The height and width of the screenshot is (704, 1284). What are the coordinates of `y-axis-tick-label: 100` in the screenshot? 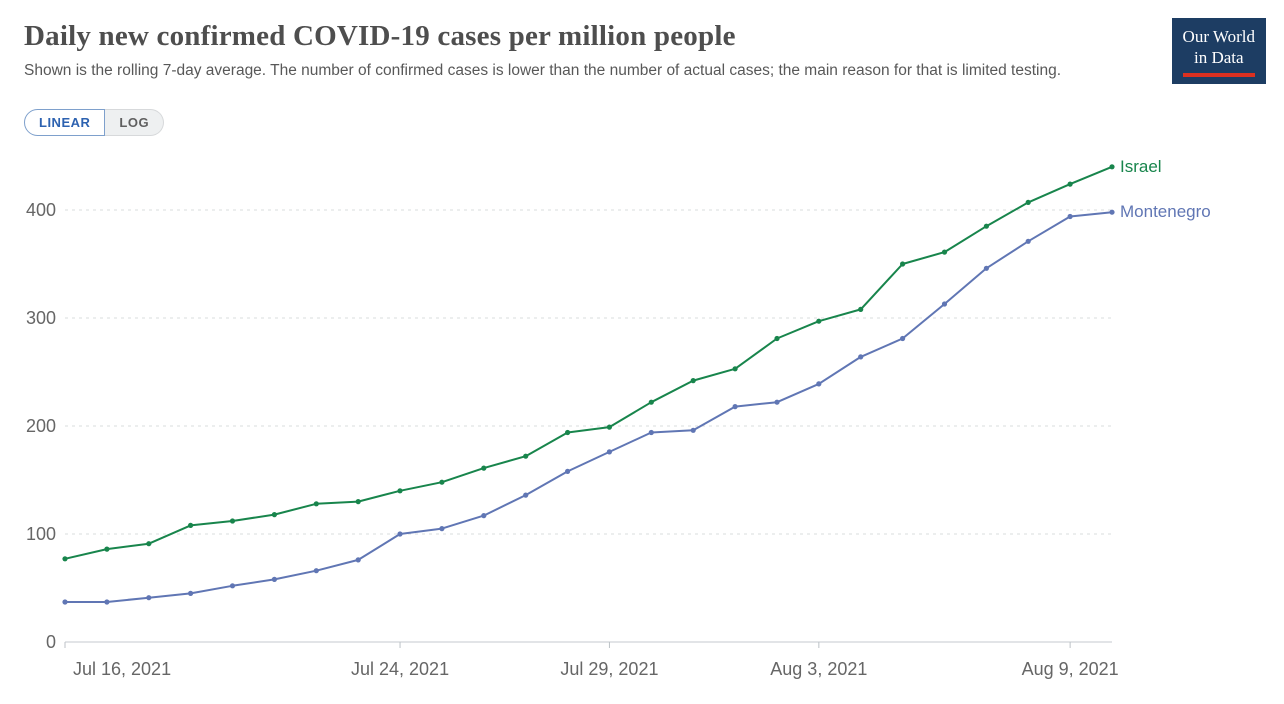 It's located at (41, 534).